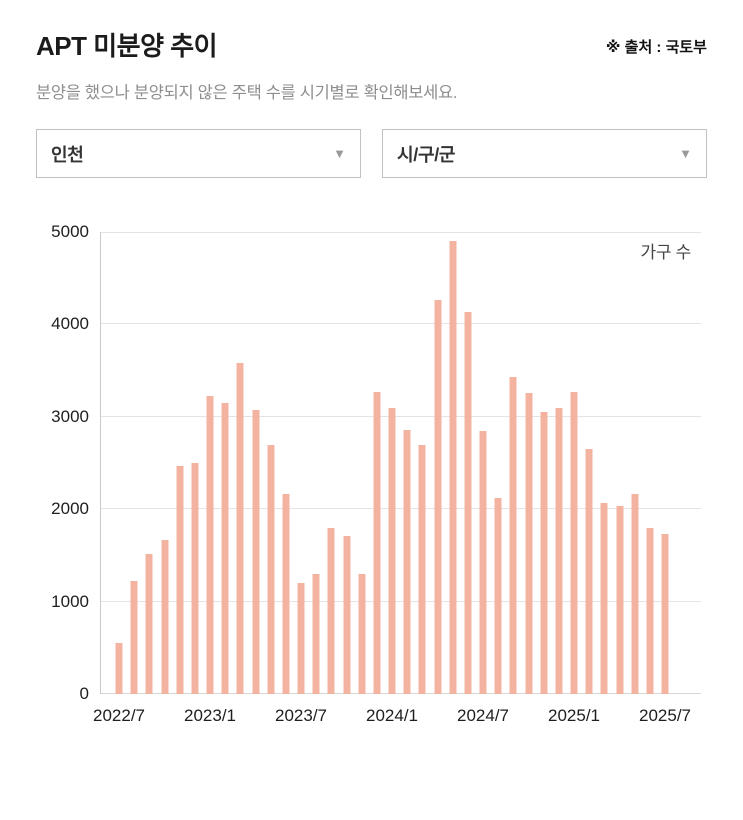 Image resolution: width=743 pixels, height=820 pixels. Describe the element at coordinates (371, 153) in the screenshot. I see `filter-bar: 인천 ▼ 시/구/군 ▼` at that location.